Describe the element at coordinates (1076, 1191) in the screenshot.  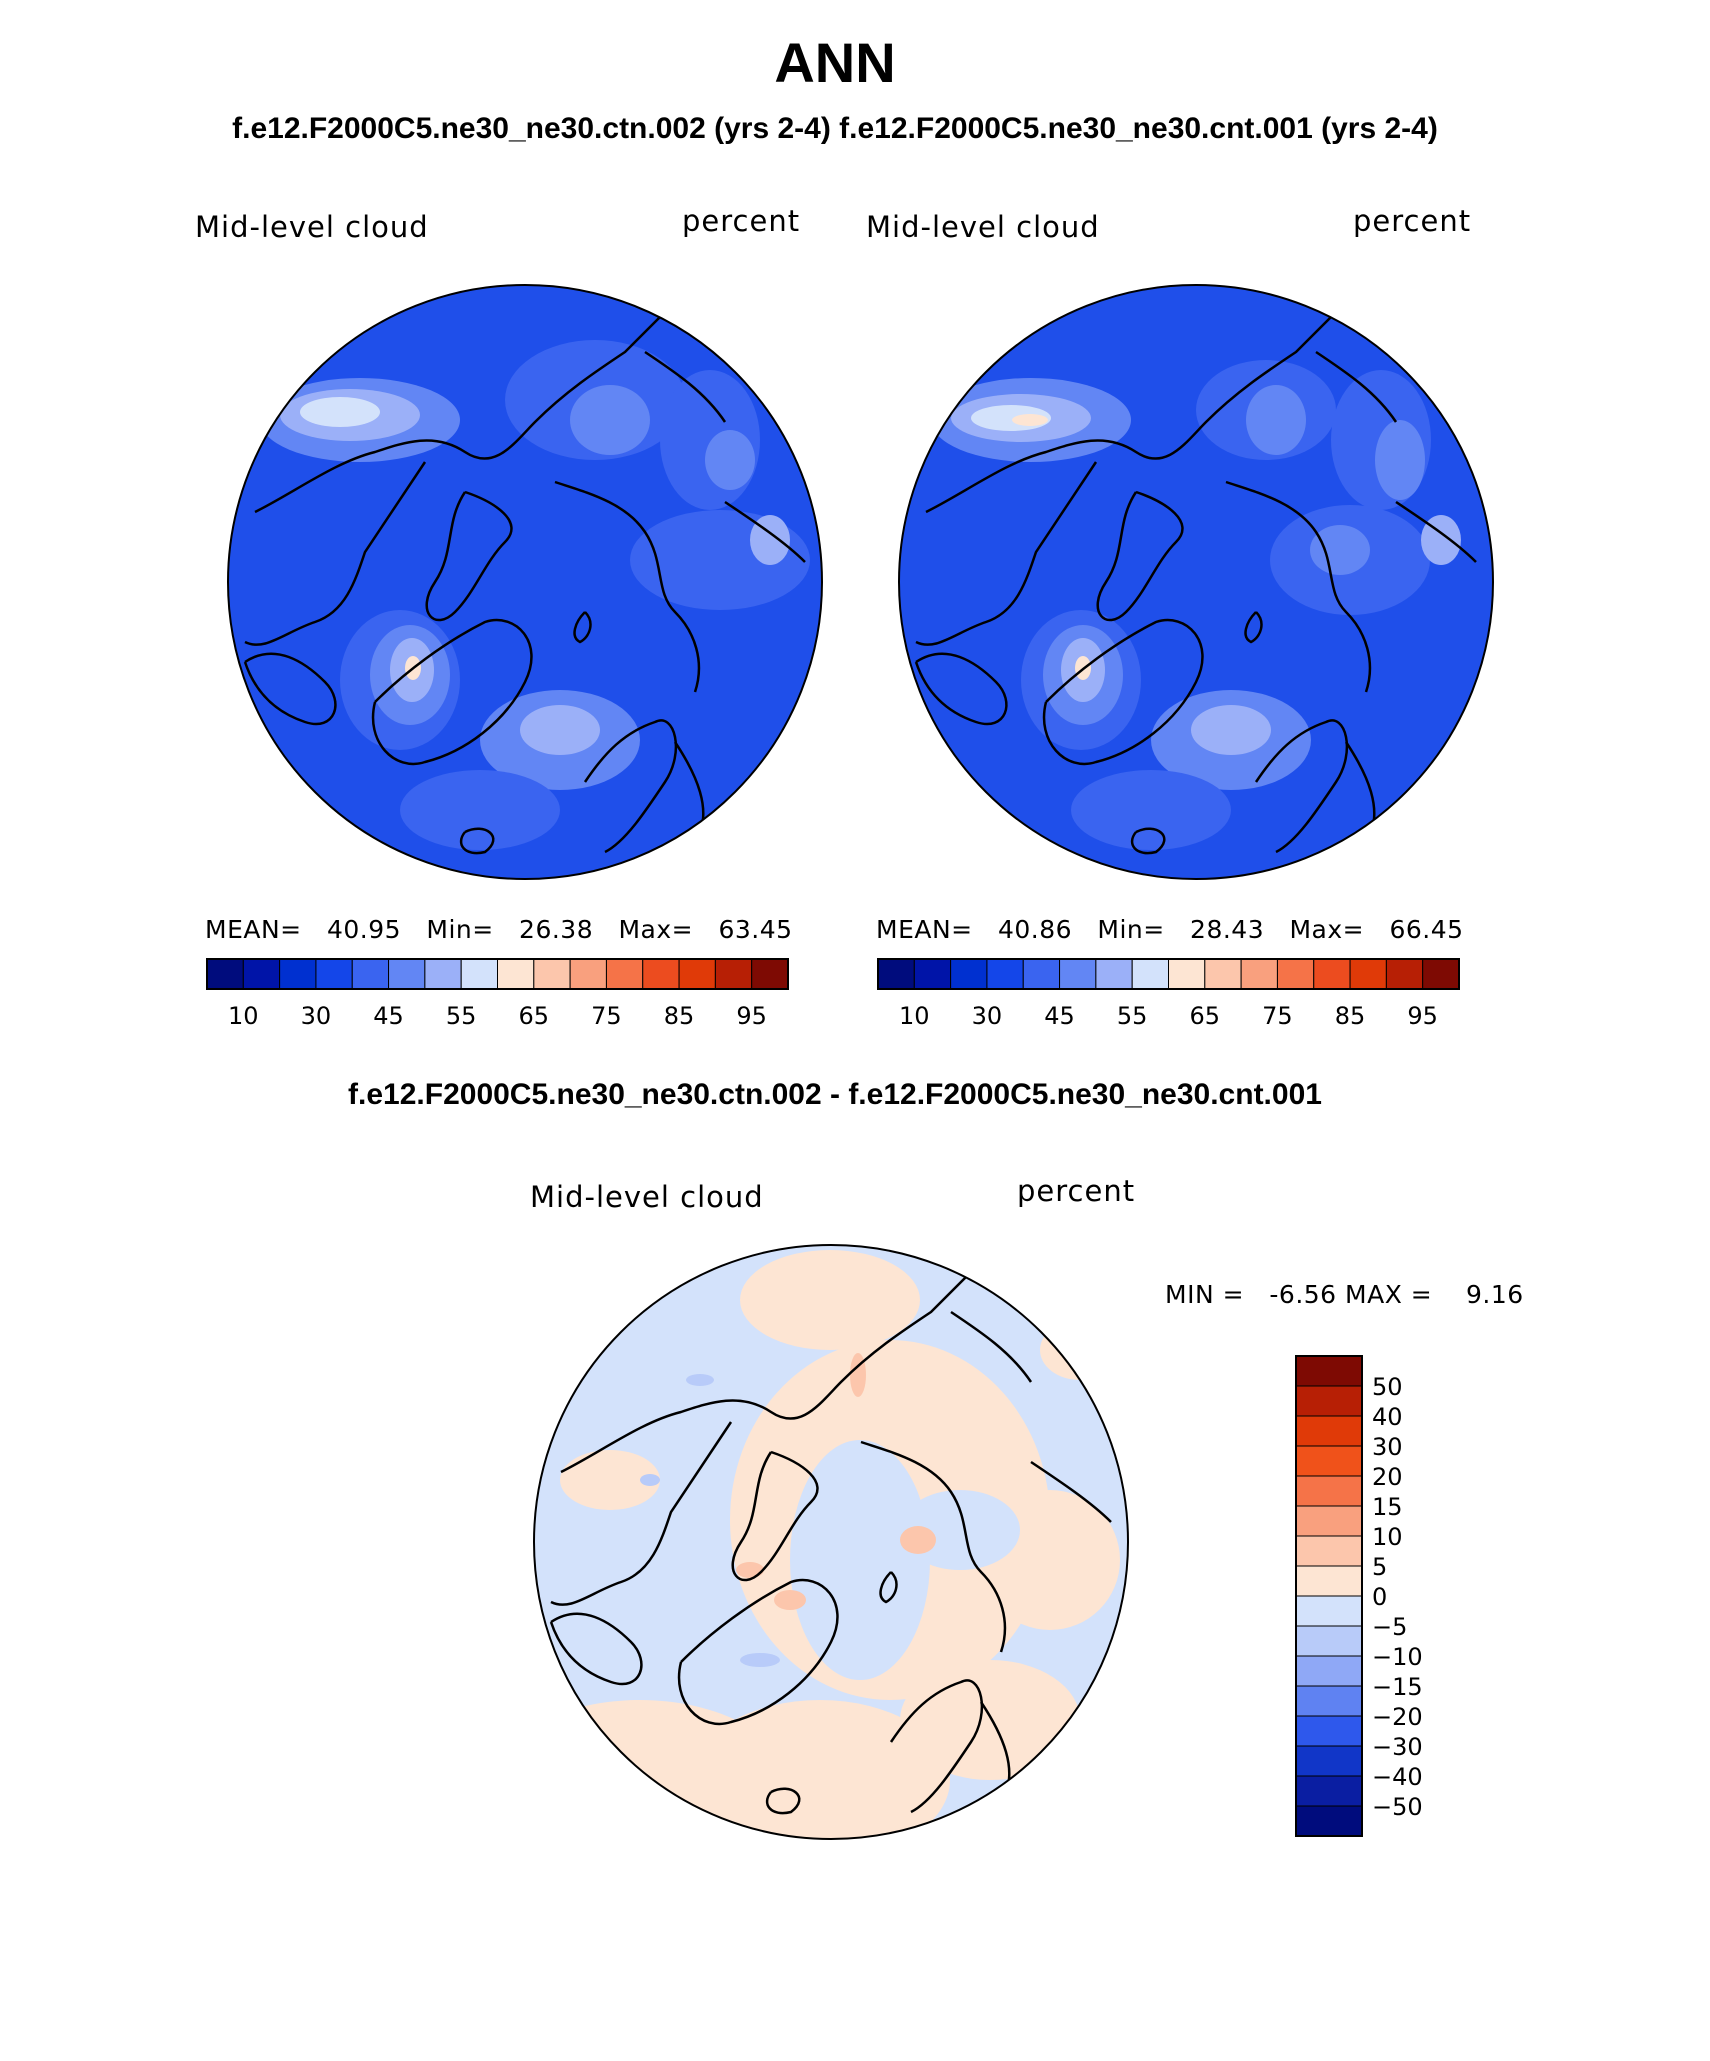
I see `panel3-units-label: percent` at that location.